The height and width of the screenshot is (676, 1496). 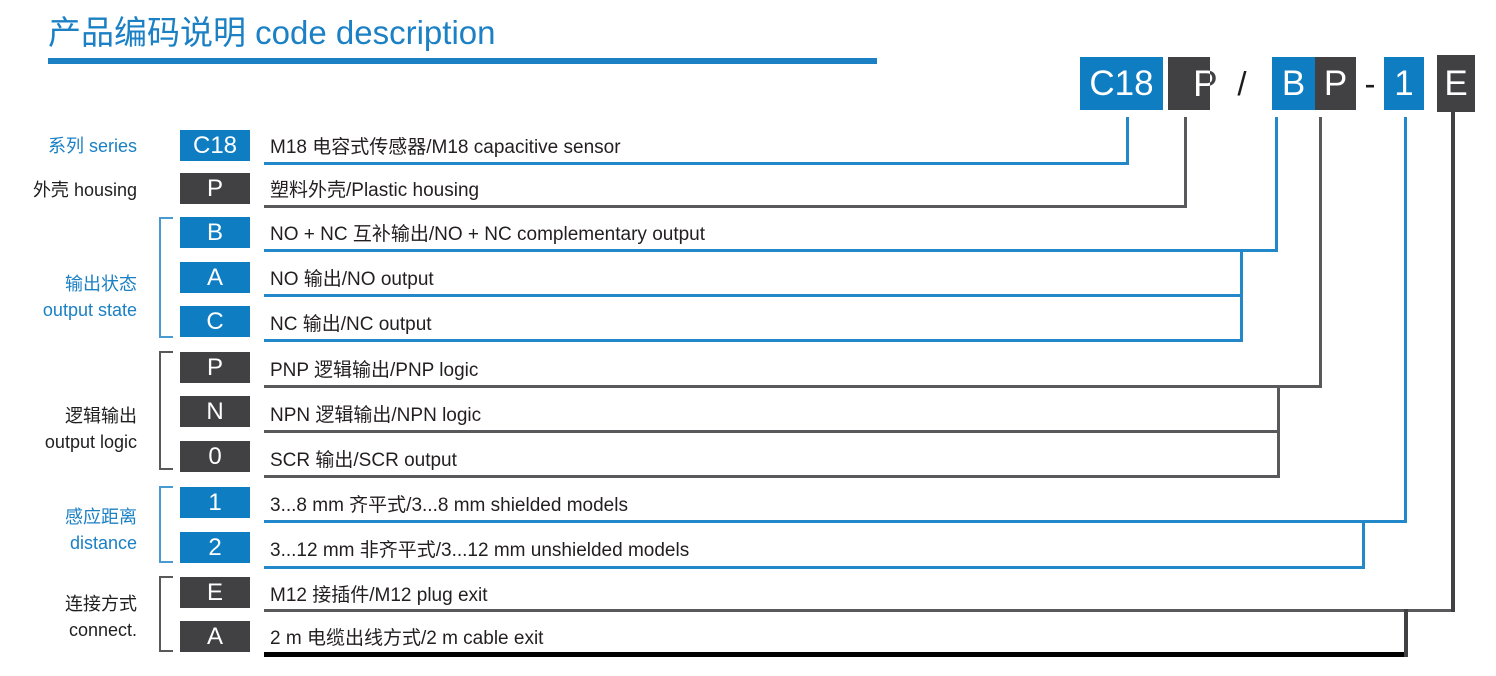 What do you see at coordinates (376, 415) in the screenshot?
I see `row-description: NPN 逻辑输出/NPN logic` at bounding box center [376, 415].